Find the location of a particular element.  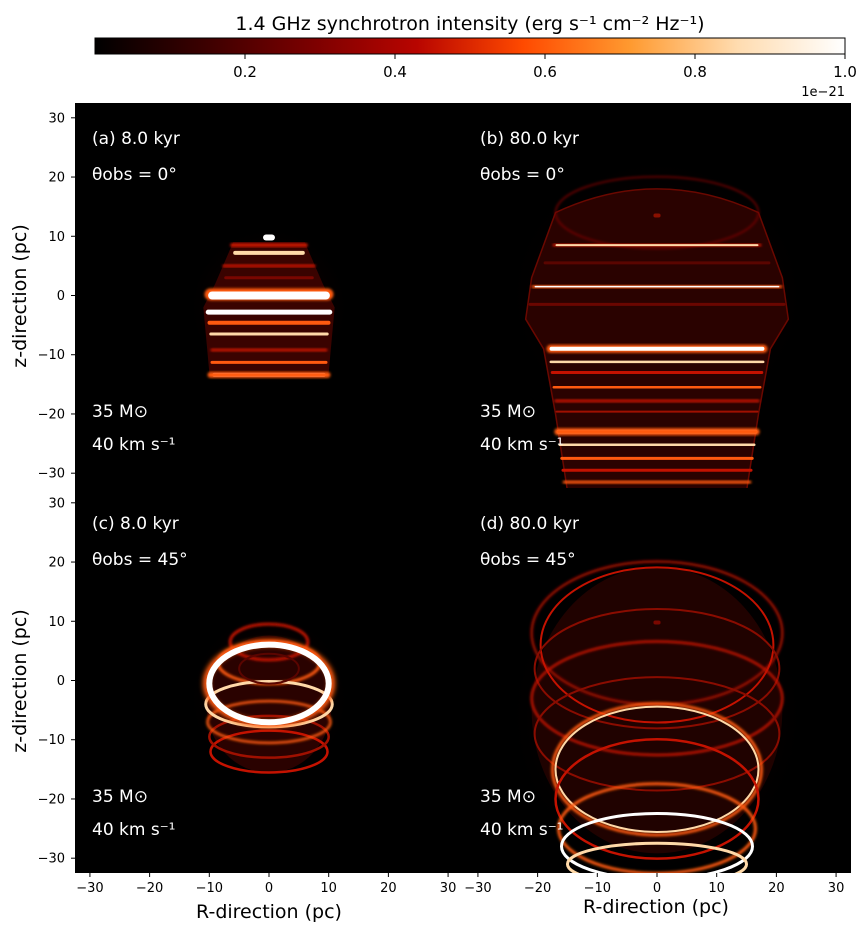

y-tick-label: 20 is located at coordinates (56, 178).